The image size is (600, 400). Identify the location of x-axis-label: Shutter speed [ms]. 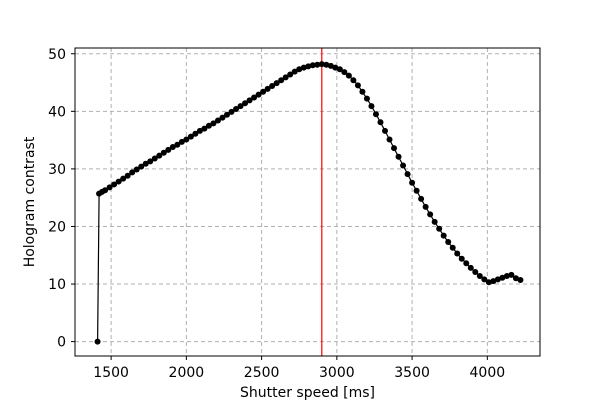
(307, 392).